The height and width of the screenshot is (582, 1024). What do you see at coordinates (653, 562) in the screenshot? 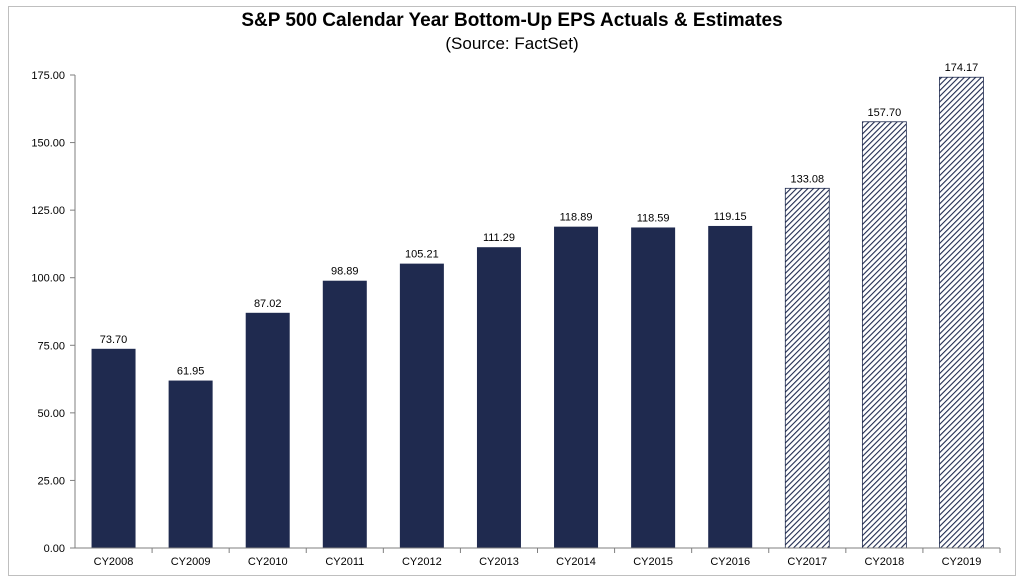
I see `x-tick-label-cy2015: CY2015` at bounding box center [653, 562].